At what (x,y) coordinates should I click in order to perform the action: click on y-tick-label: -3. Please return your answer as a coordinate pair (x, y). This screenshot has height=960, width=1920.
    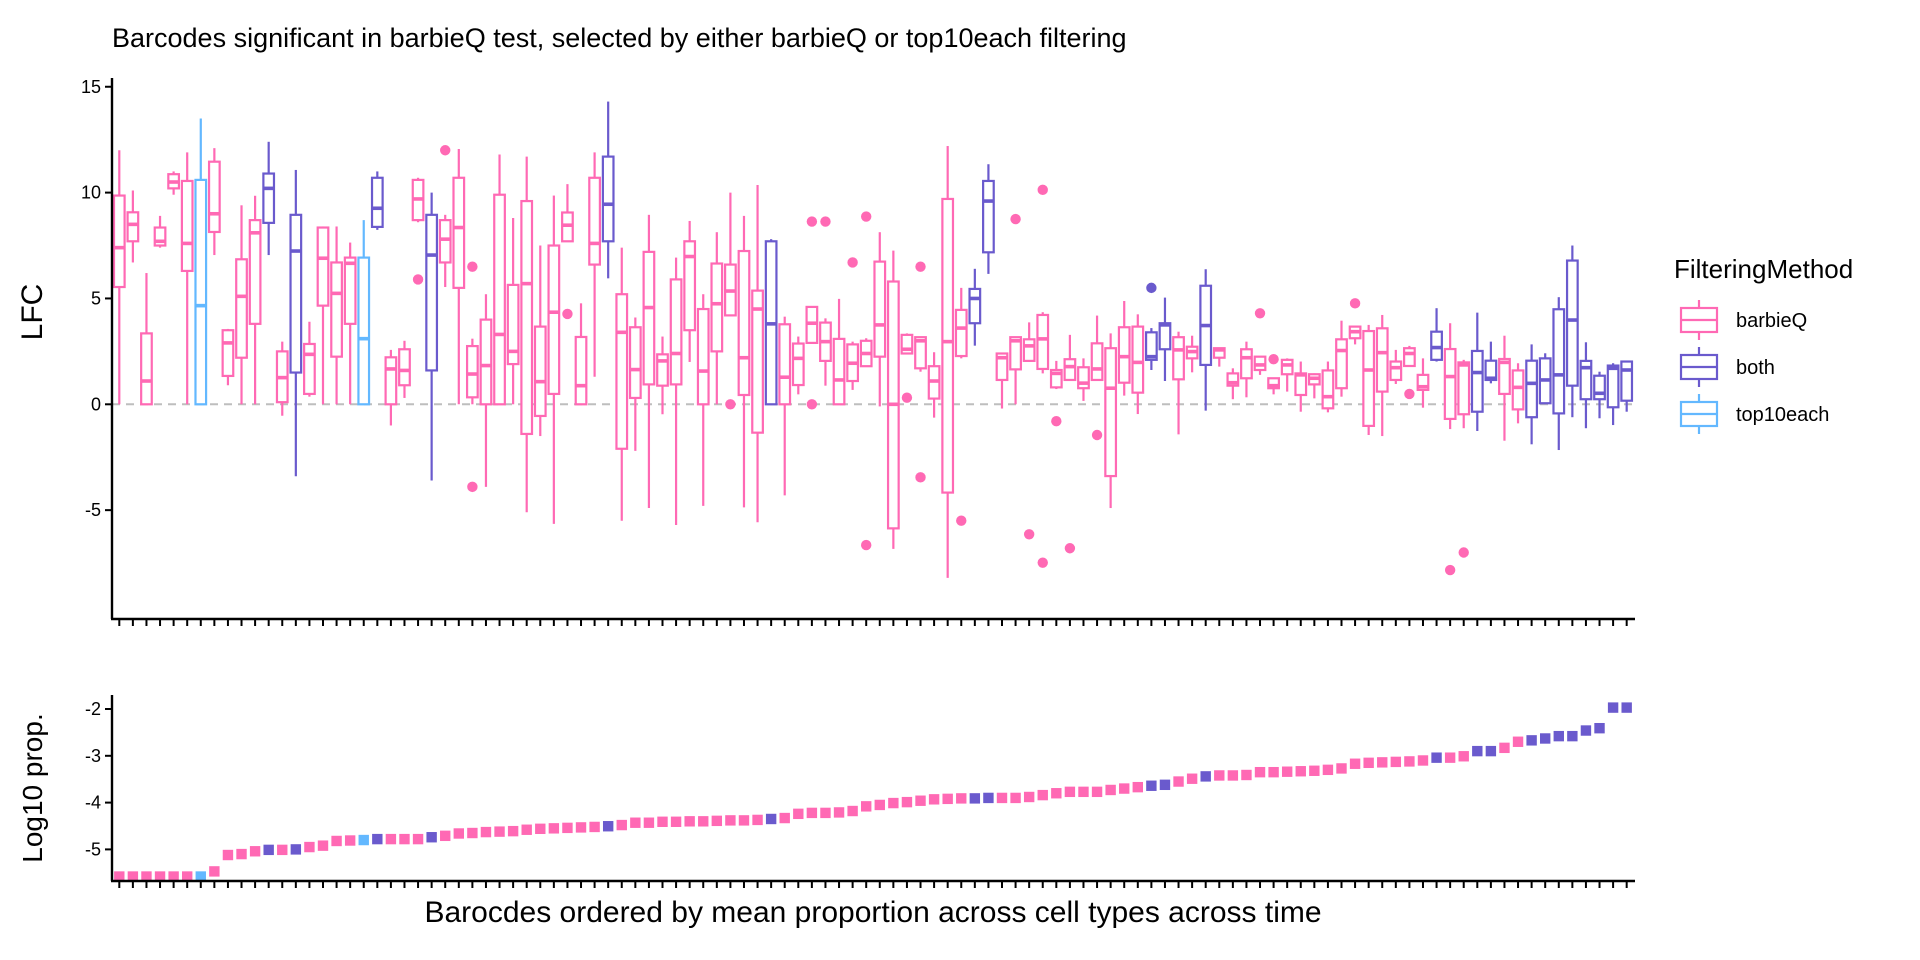
    Looking at the image, I should click on (93, 756).